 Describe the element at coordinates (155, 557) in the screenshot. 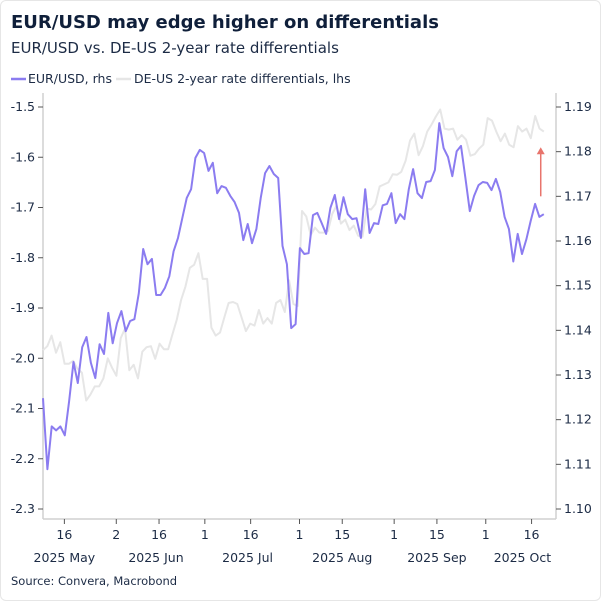

I see `x-month-label: 2025 Jun` at that location.